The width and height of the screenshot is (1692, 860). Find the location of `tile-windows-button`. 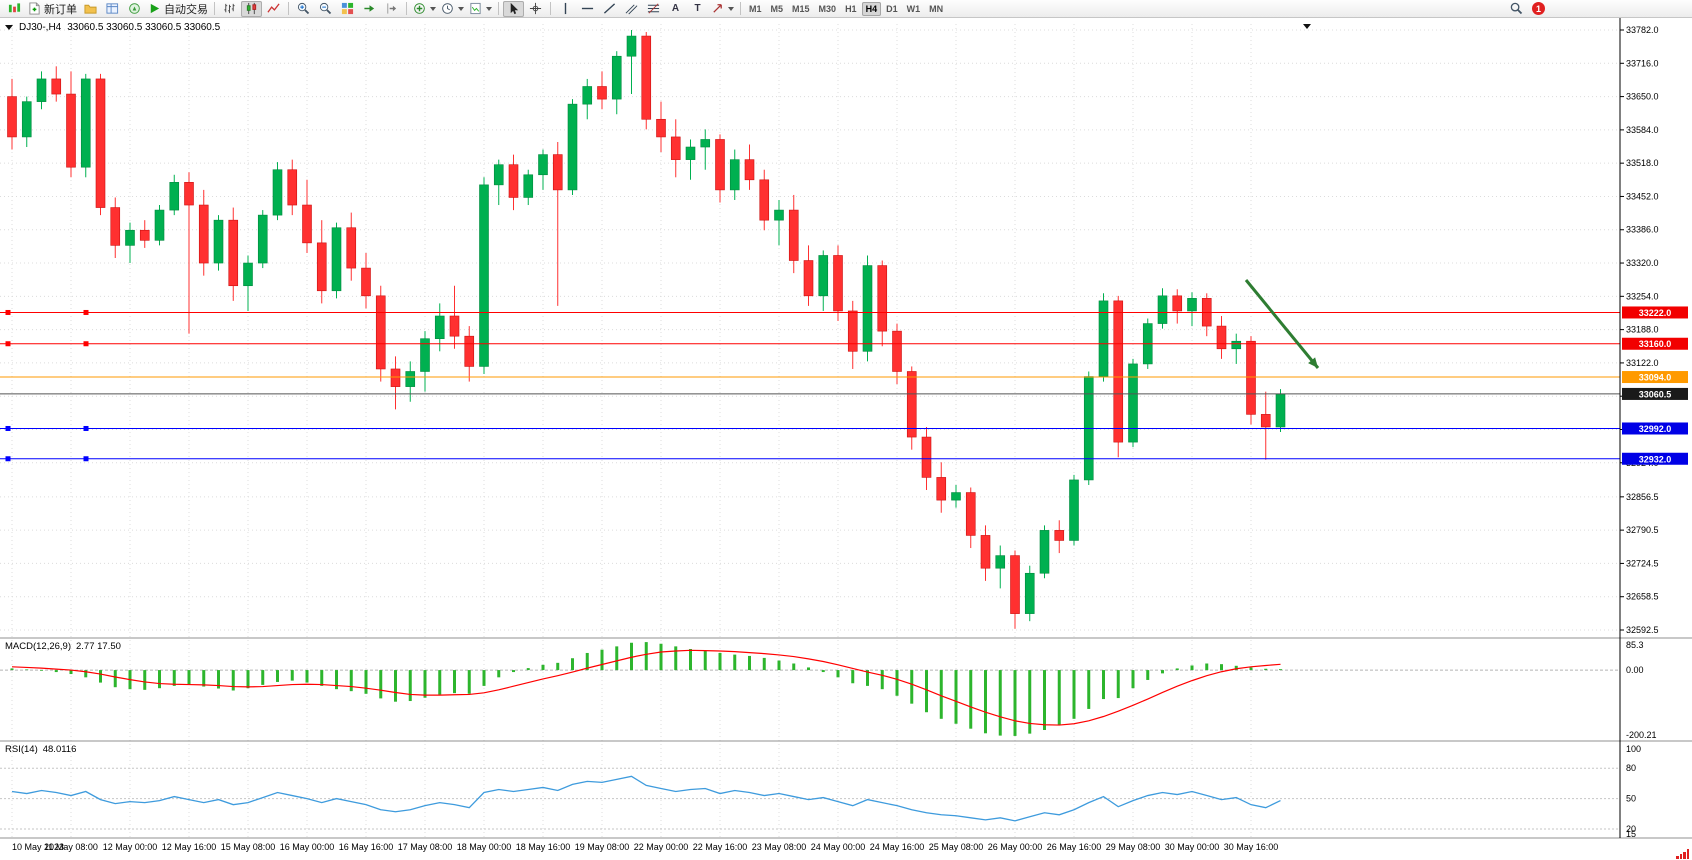

tile-windows-button is located at coordinates (347, 9).